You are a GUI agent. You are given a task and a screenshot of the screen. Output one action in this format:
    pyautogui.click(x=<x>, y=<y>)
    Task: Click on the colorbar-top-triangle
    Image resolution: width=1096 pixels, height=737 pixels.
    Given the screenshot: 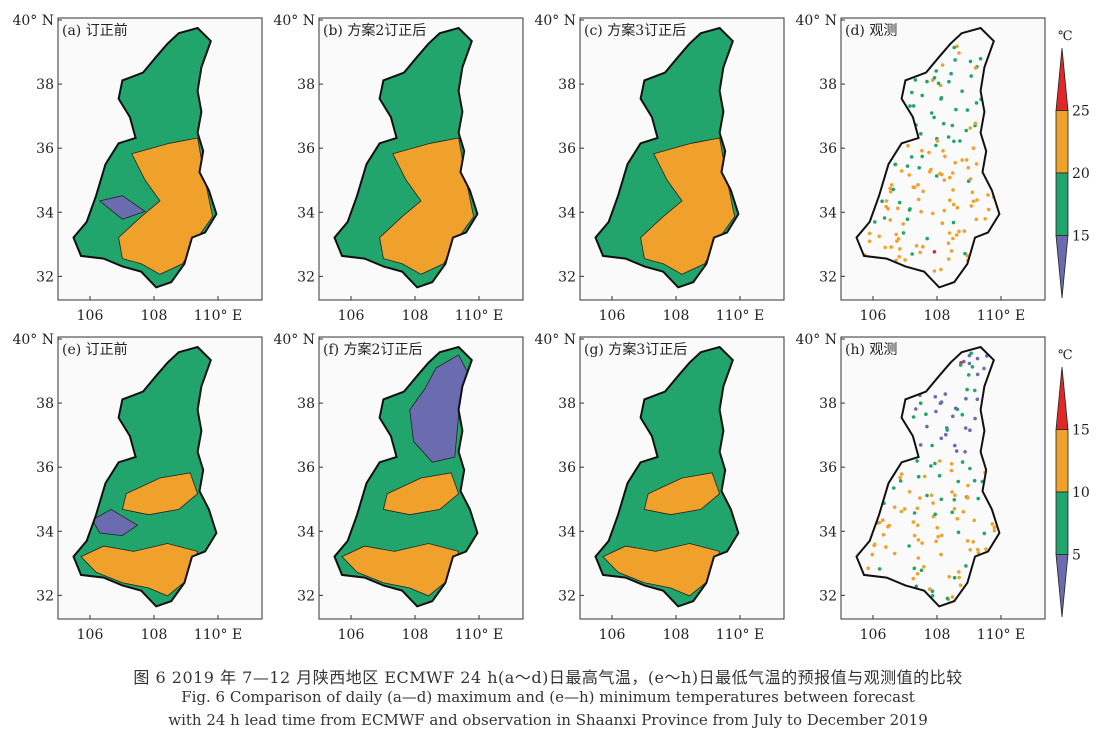 What is the action you would take?
    pyautogui.click(x=1062, y=79)
    